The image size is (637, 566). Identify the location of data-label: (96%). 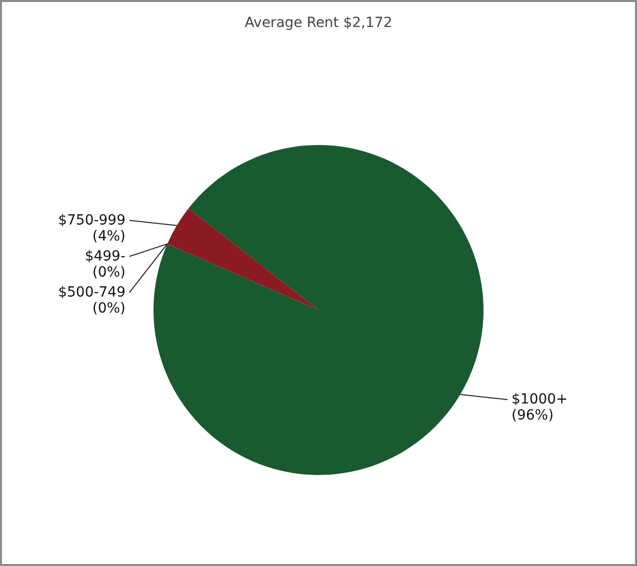
(533, 416).